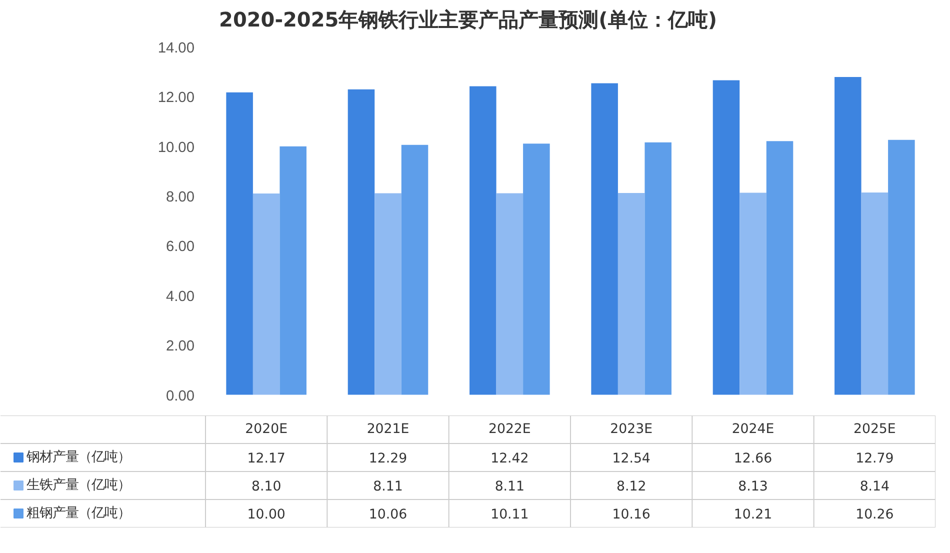  What do you see at coordinates (266, 515) in the screenshot?
I see `data-label: 10.00` at bounding box center [266, 515].